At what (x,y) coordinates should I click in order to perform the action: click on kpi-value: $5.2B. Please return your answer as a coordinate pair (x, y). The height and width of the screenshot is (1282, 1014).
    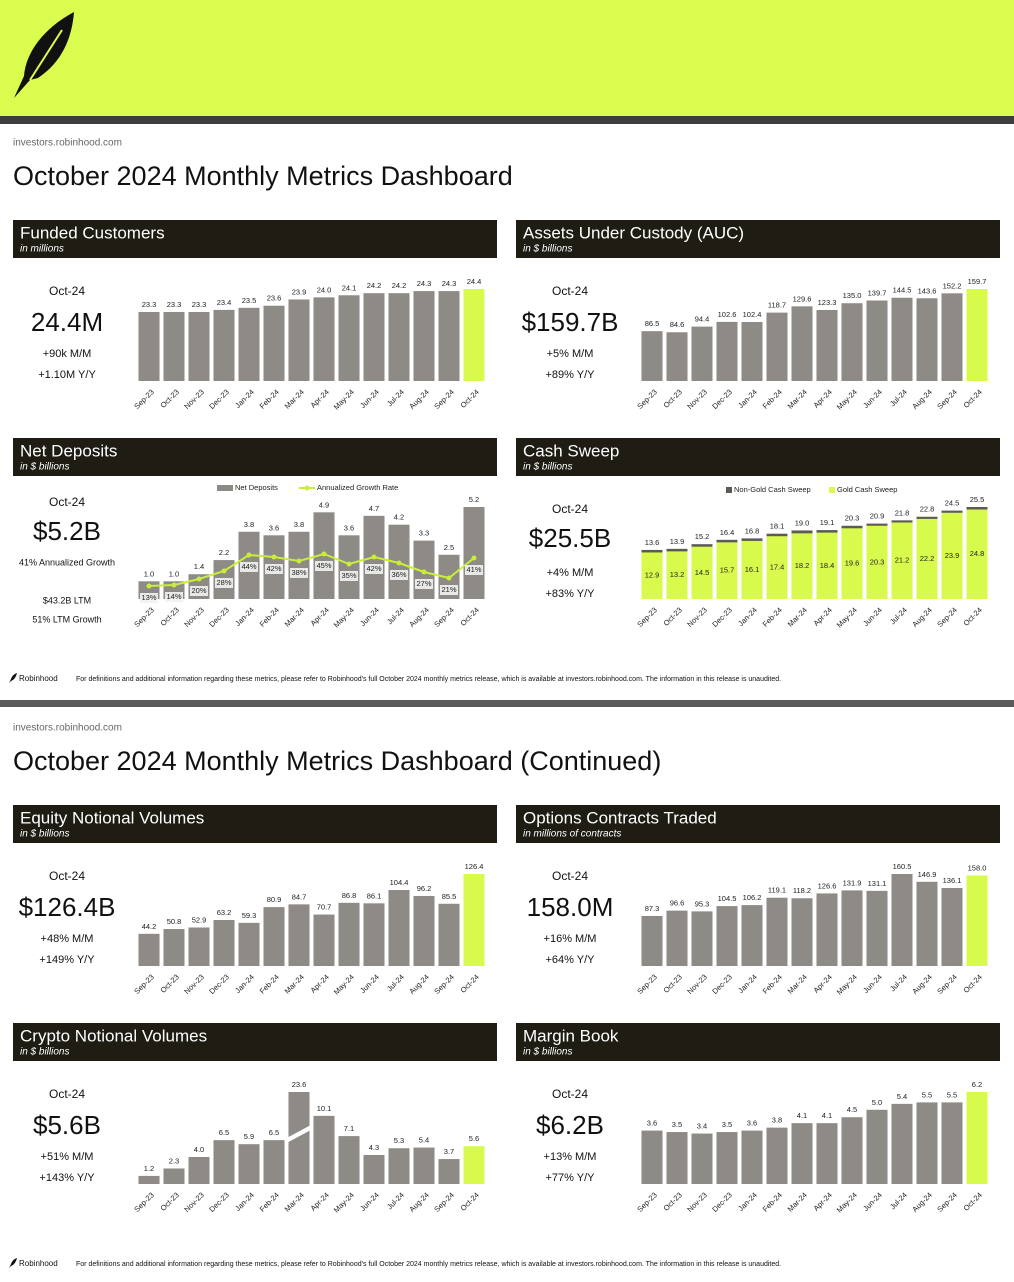
    Looking at the image, I should click on (67, 531).